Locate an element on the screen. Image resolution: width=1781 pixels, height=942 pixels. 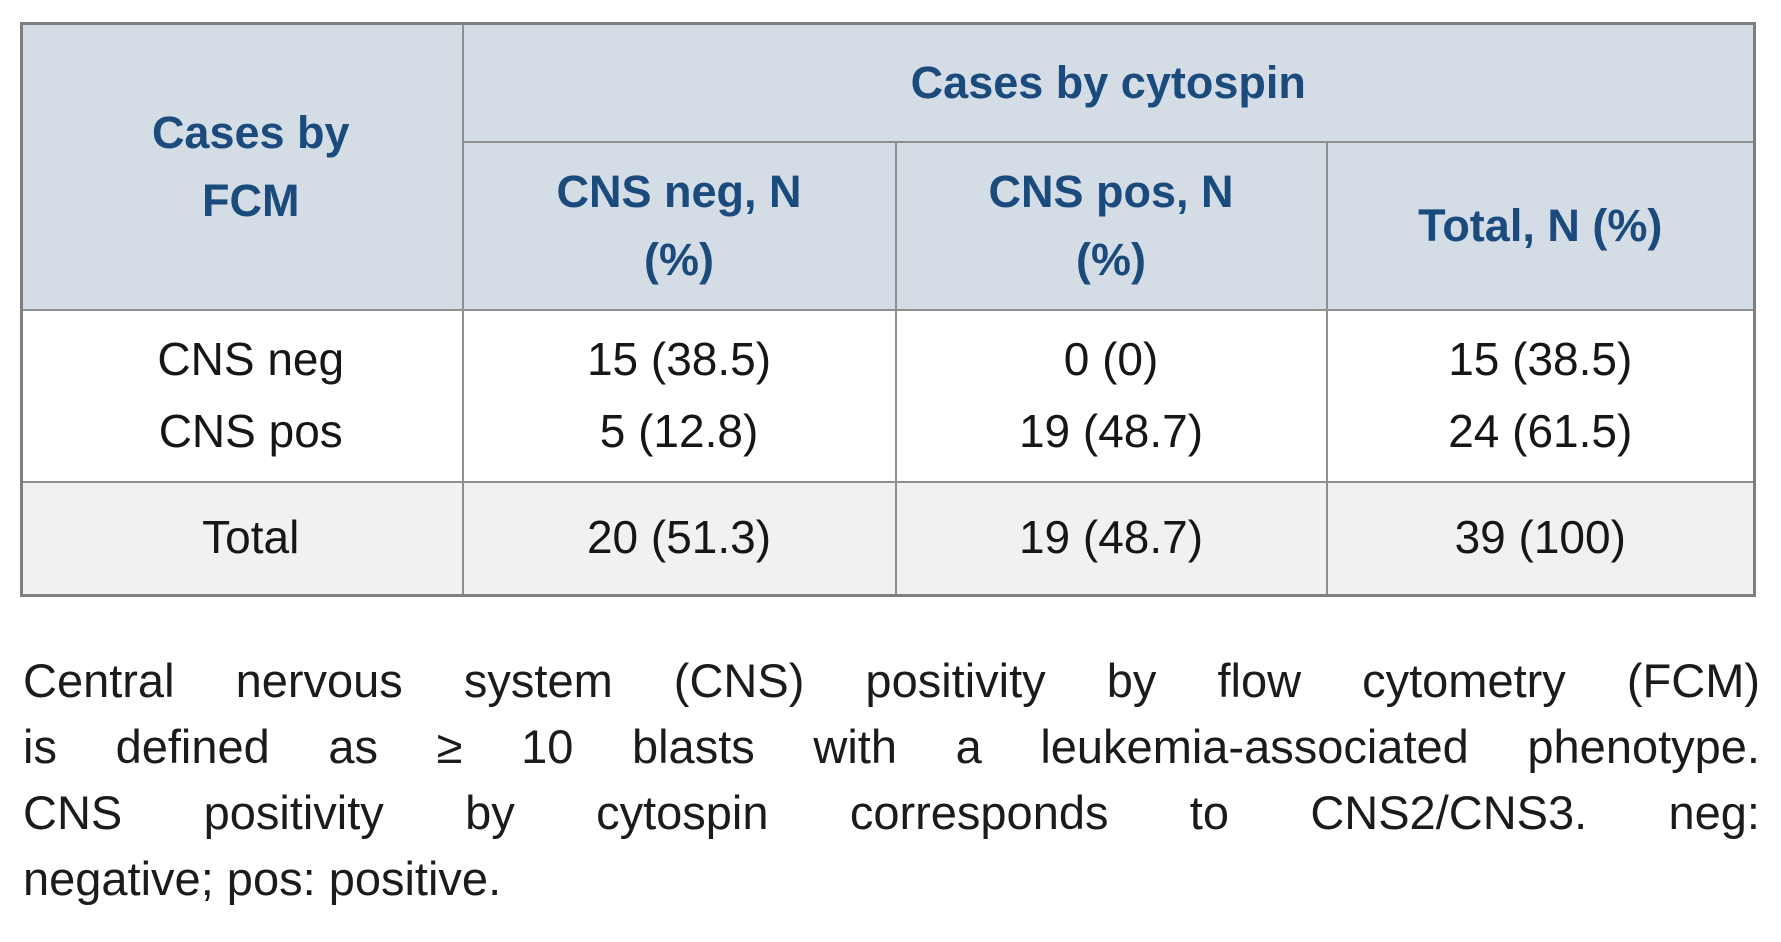
row-label-cns-pos: CNS pos is located at coordinates (250, 430).